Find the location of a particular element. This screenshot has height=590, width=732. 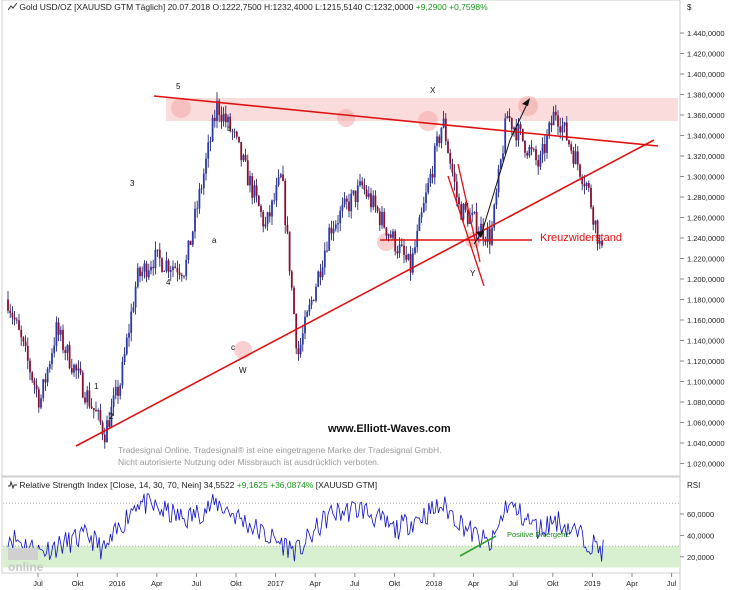

header-high: H:1232,4000 is located at coordinates (288, 7).